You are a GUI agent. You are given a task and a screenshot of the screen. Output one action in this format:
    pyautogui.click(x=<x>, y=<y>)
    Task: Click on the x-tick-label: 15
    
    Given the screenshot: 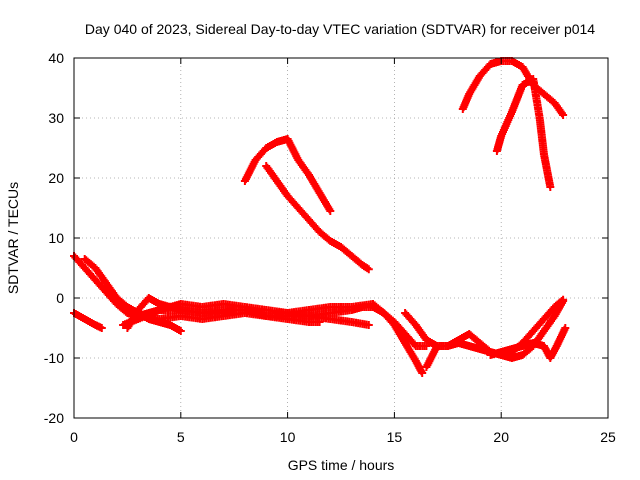 What is the action you would take?
    pyautogui.click(x=395, y=437)
    